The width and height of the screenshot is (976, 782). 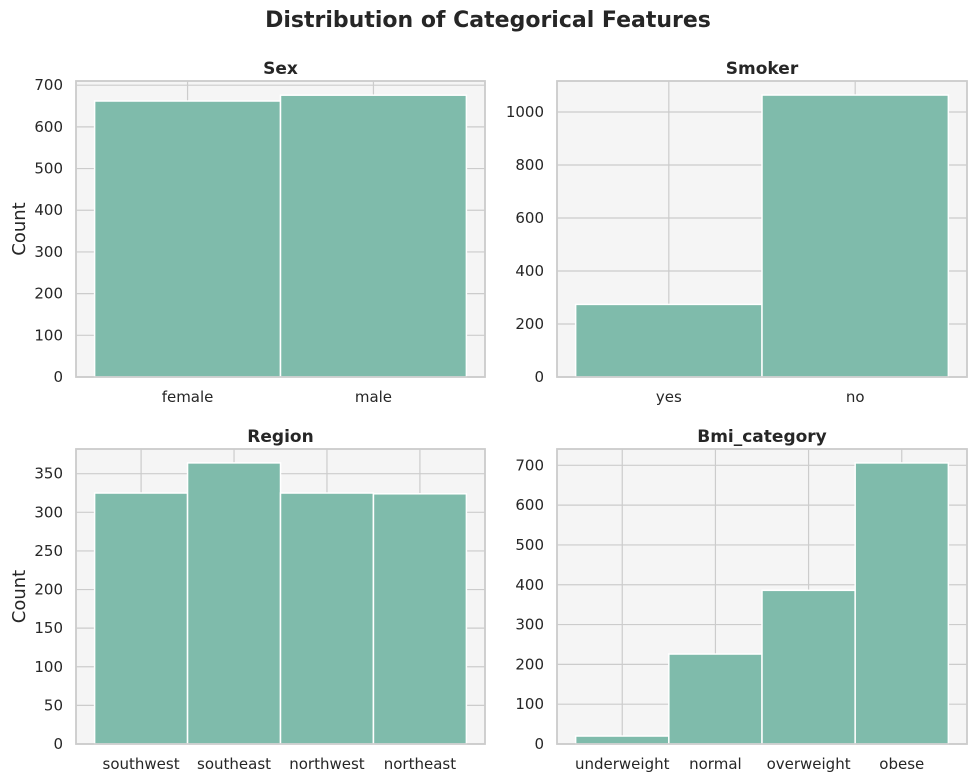 What do you see at coordinates (48, 551) in the screenshot?
I see `y-tick-label: 250` at bounding box center [48, 551].